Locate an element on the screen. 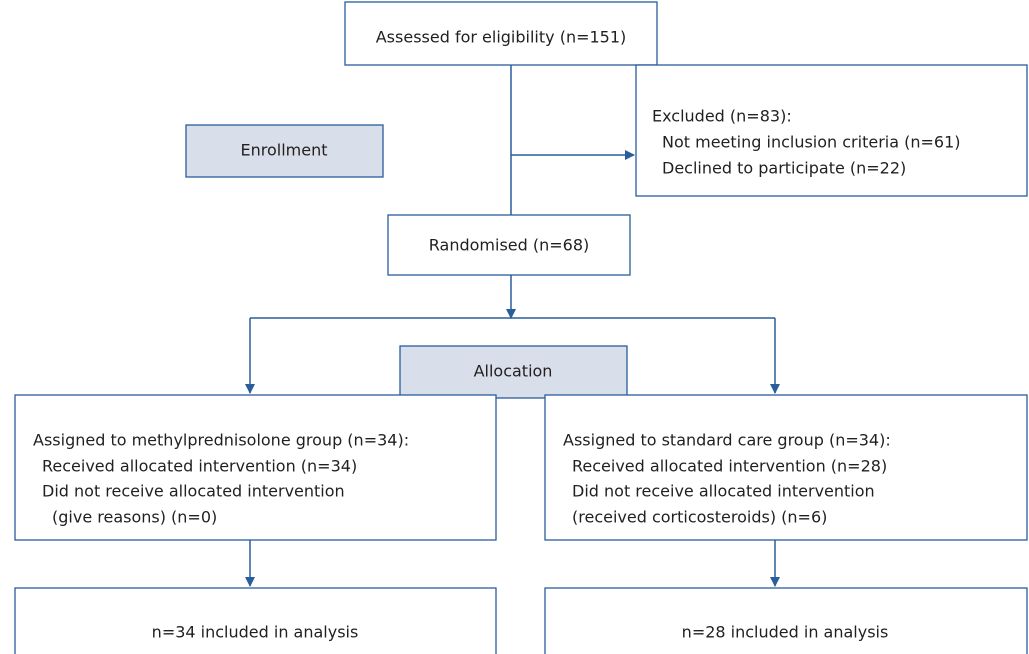 Image resolution: width=1029 pixels, height=654 pixels. node-text: Assigned to standard care group (n=34): is located at coordinates (727, 440).